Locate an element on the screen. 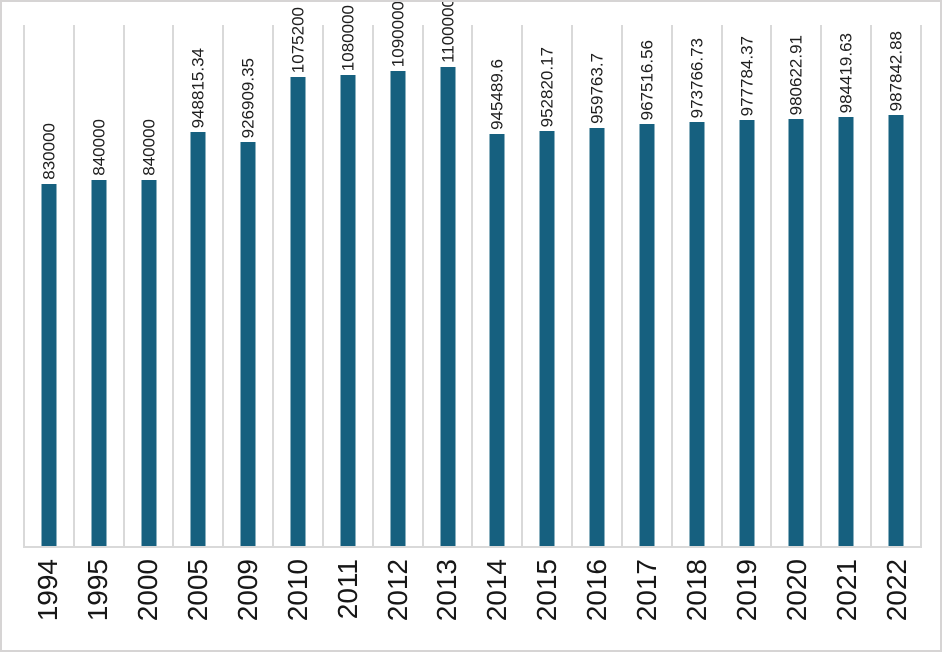 This screenshot has height=652, width=942. value-label-2020: 980622.91 is located at coordinates (796, 74).